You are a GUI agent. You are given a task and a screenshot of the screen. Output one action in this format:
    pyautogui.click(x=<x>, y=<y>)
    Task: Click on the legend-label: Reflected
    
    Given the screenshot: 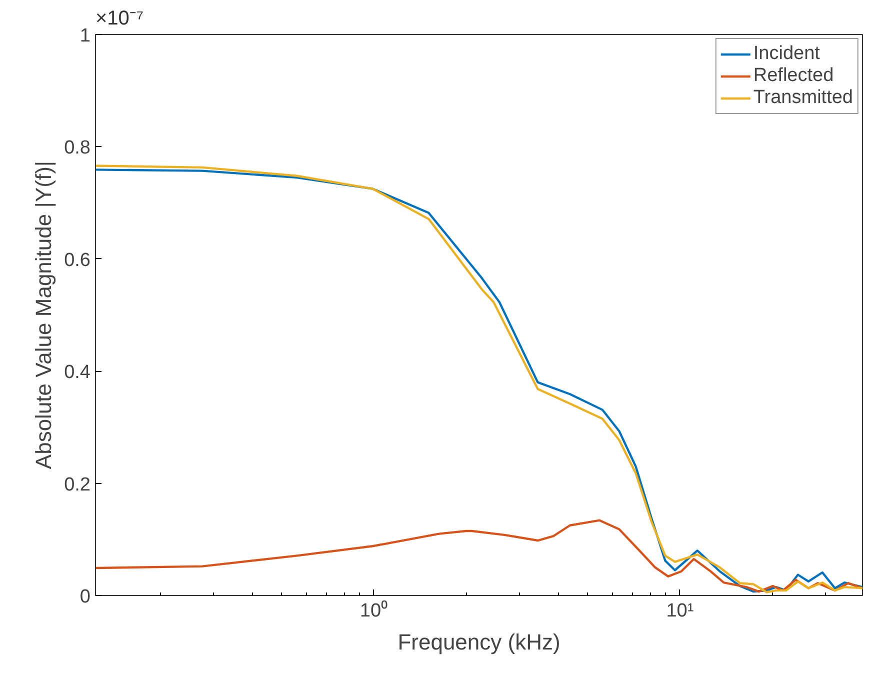 What is the action you would take?
    pyautogui.click(x=793, y=76)
    